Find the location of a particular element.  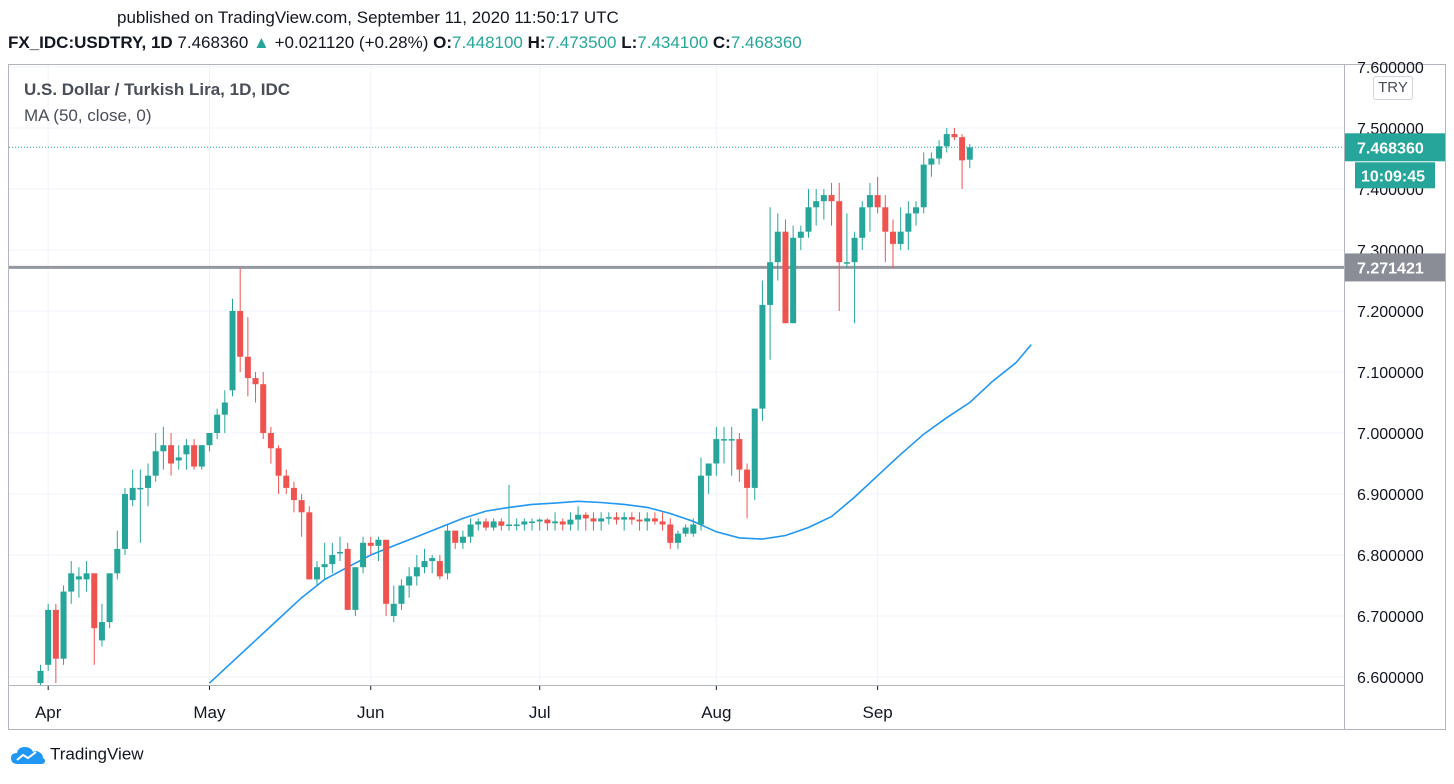

horizontal-level is located at coordinates (676, 207).